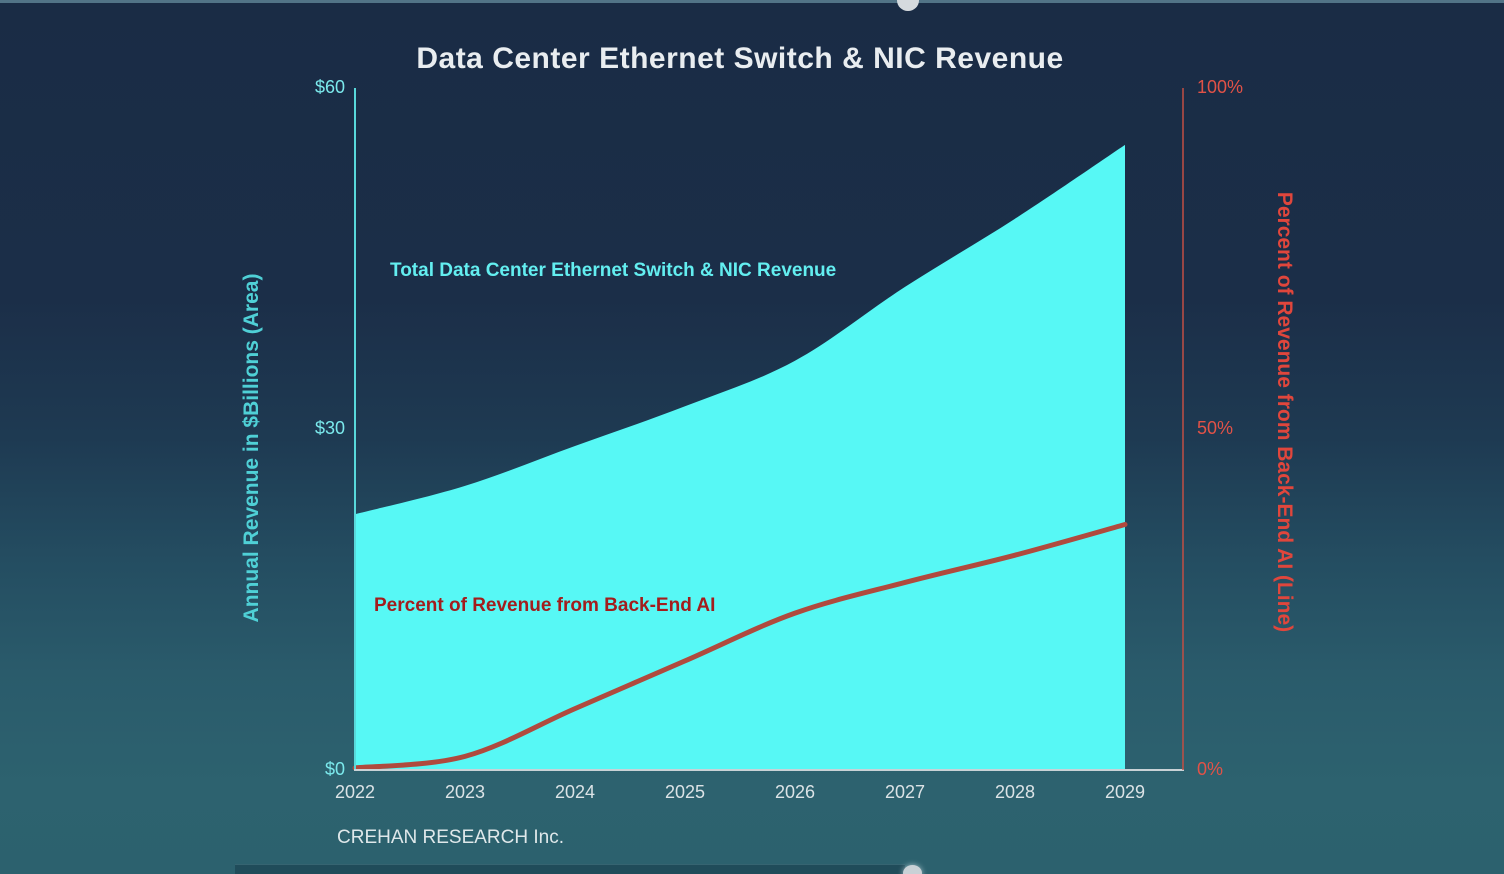 Image resolution: width=1504 pixels, height=874 pixels. What do you see at coordinates (1015, 792) in the screenshot?
I see `x-axis-tick-label: 2028` at bounding box center [1015, 792].